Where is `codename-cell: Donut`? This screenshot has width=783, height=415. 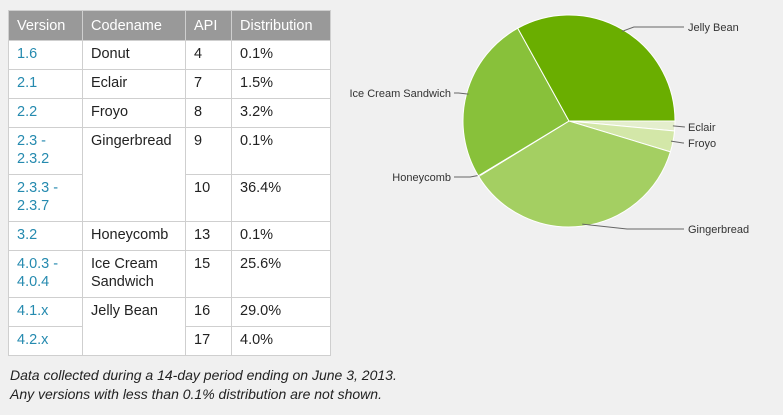 codename-cell: Donut is located at coordinates (134, 55).